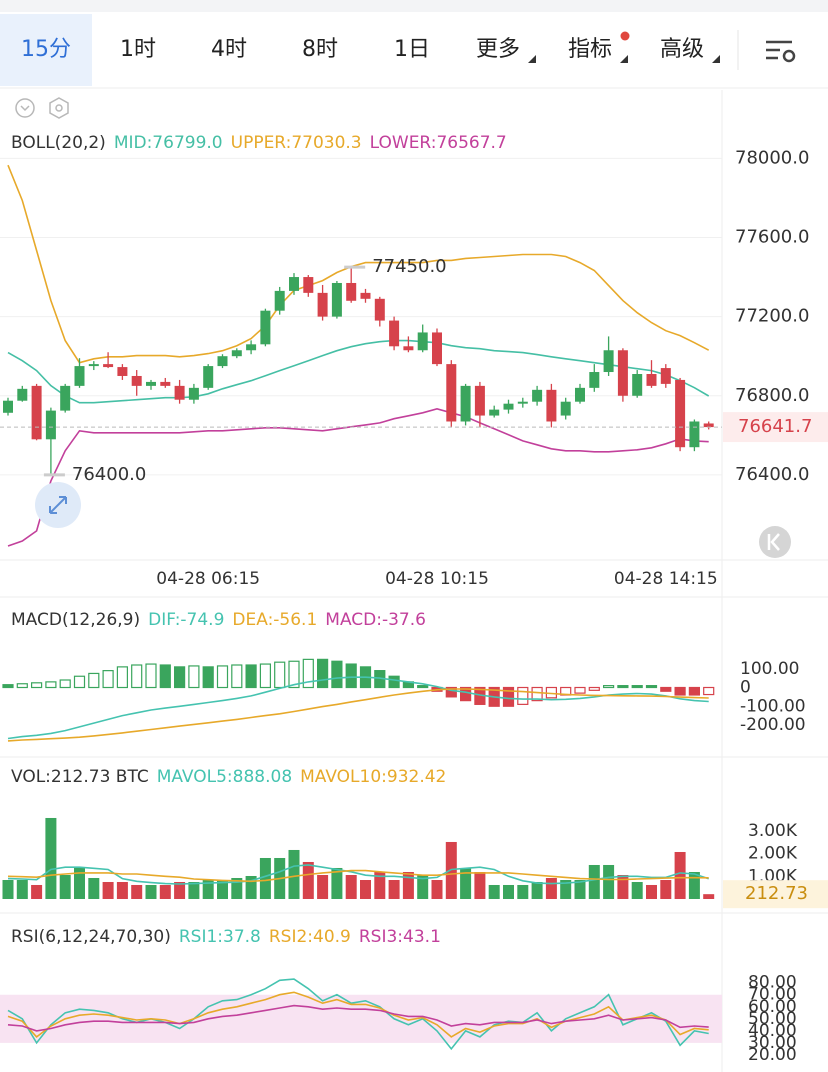  What do you see at coordinates (773, 854) in the screenshot?
I see `y-tick-label: 2.00K` at bounding box center [773, 854].